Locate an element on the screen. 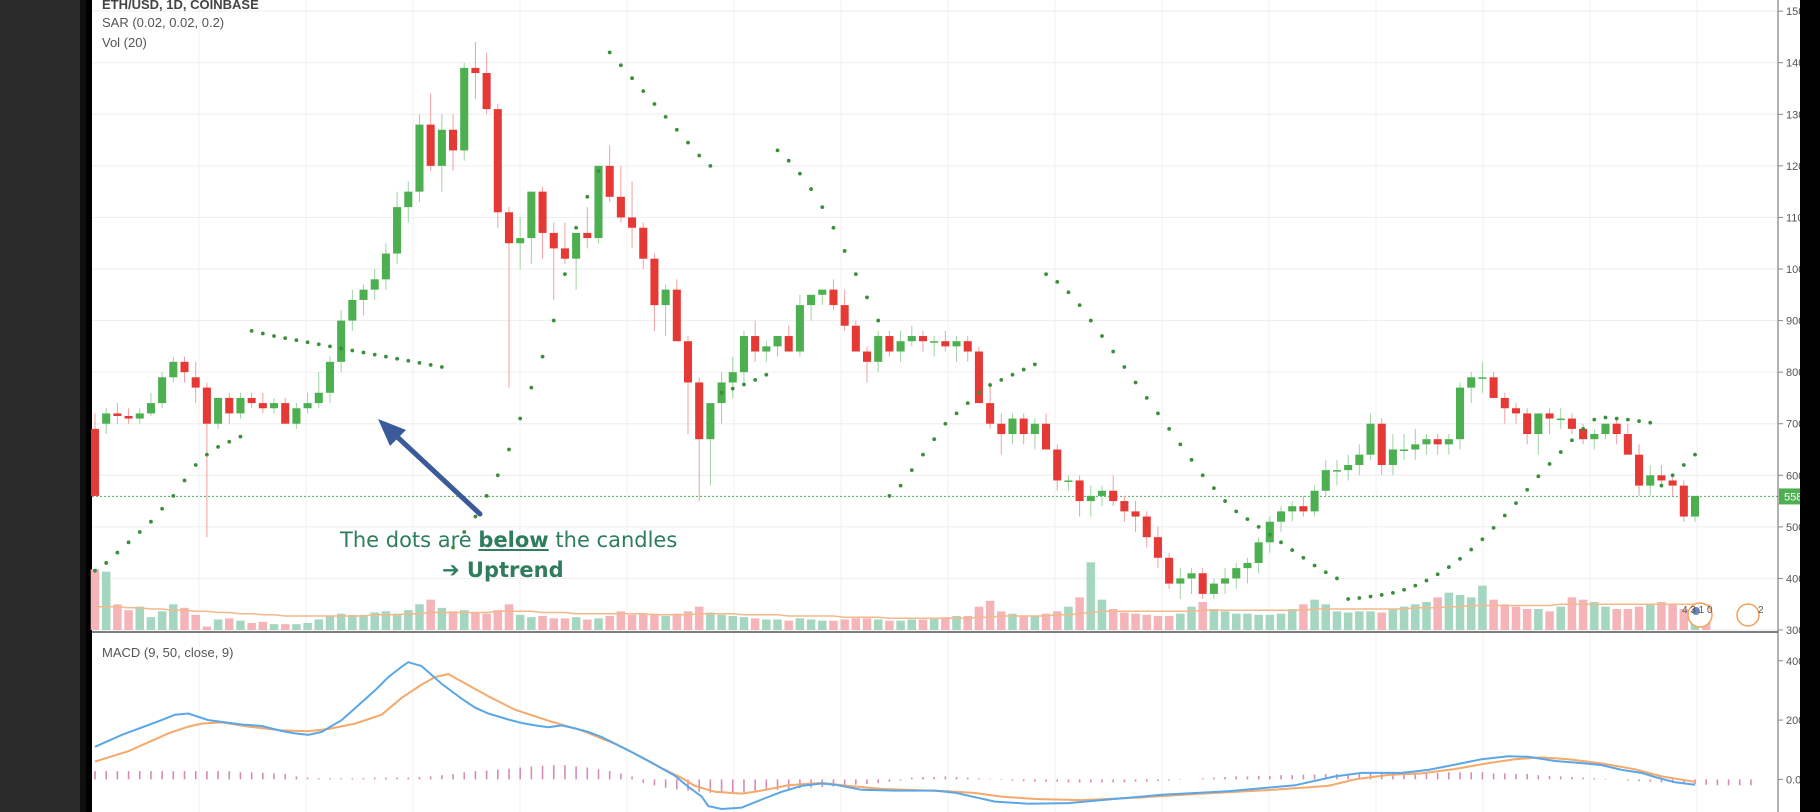 Image resolution: width=1820 pixels, height=812 pixels. annotation-text-b: the candles is located at coordinates (613, 540).